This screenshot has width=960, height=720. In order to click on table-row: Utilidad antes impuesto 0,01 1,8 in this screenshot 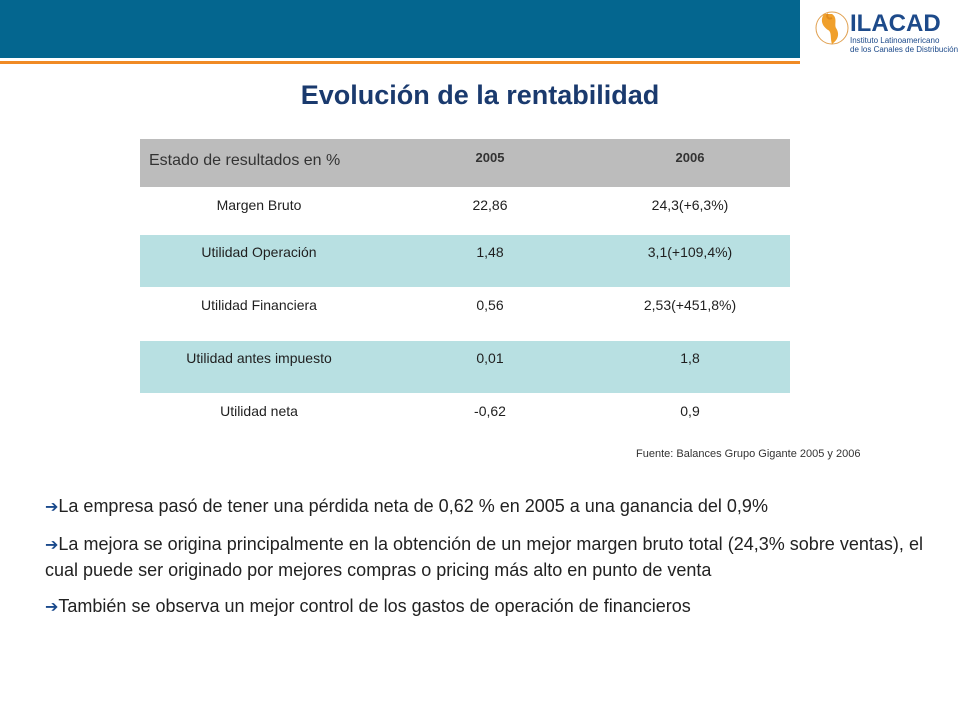, I will do `click(465, 367)`.